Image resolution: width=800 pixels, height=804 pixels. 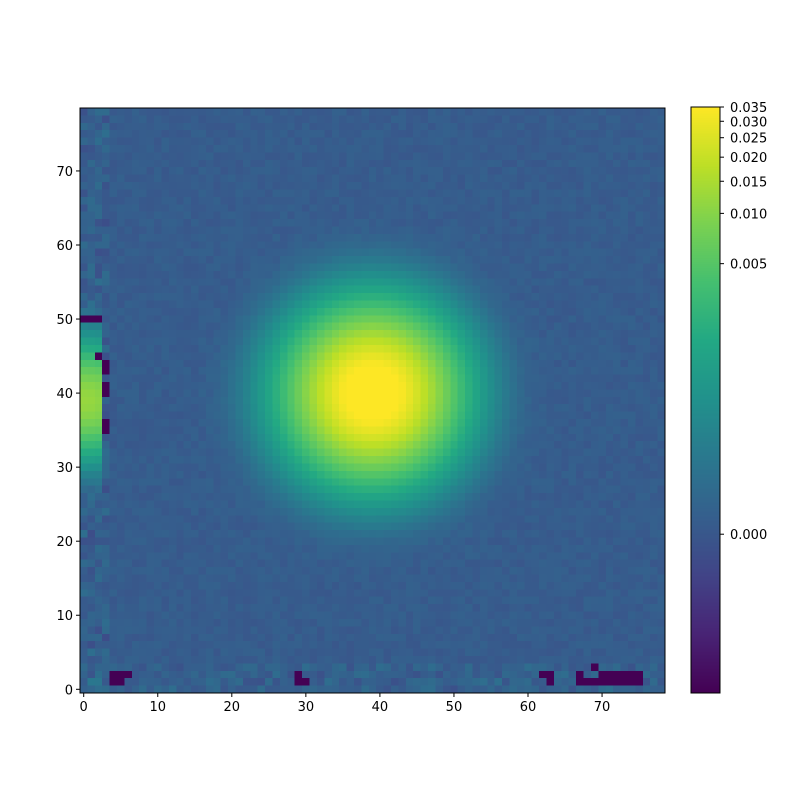 What do you see at coordinates (306, 707) in the screenshot?
I see `x-tick-label: 30` at bounding box center [306, 707].